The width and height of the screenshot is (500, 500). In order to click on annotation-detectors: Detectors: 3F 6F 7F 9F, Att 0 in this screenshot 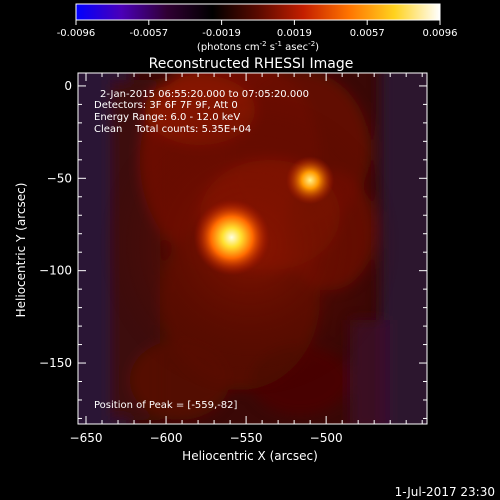, I will do `click(166, 105)`.